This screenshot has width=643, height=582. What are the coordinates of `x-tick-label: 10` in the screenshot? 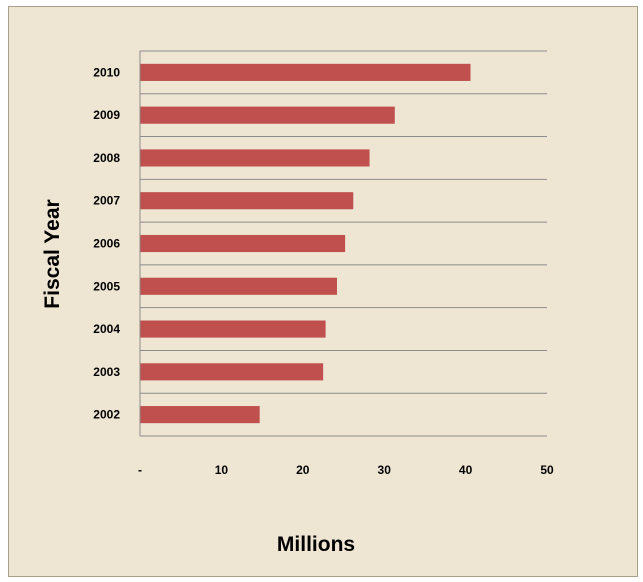 It's located at (222, 470).